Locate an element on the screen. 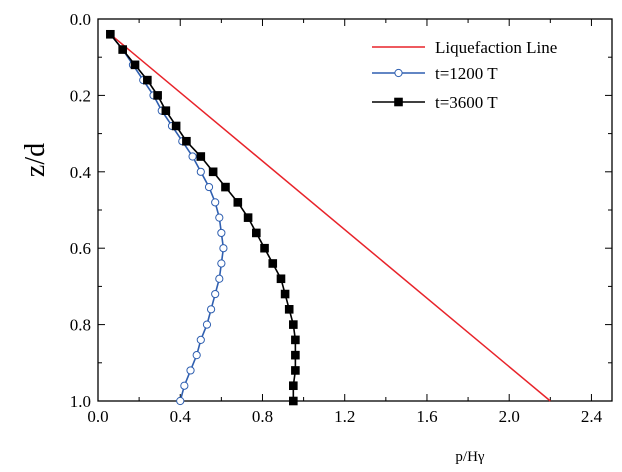 This screenshot has width=622, height=472. x-tick-label: 0.8 is located at coordinates (262, 416).